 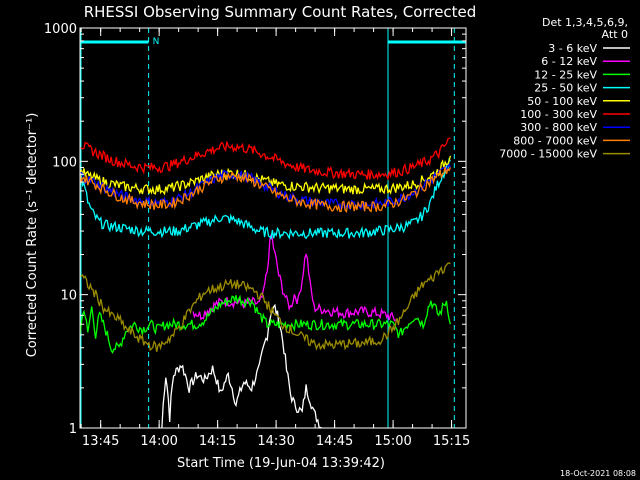 I want to click on x-tick-label-4: 14:45, so click(x=334, y=441).